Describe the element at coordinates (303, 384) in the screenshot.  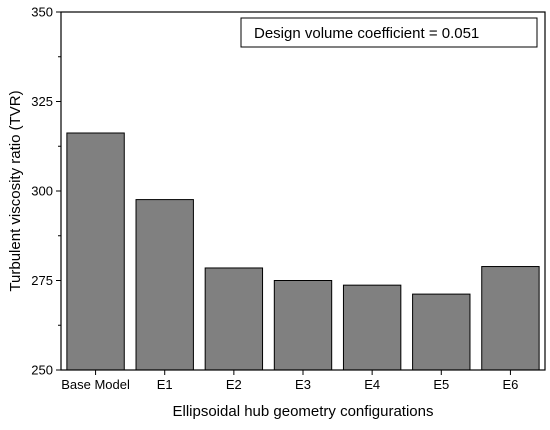
I see `x-tick-label: E3` at that location.